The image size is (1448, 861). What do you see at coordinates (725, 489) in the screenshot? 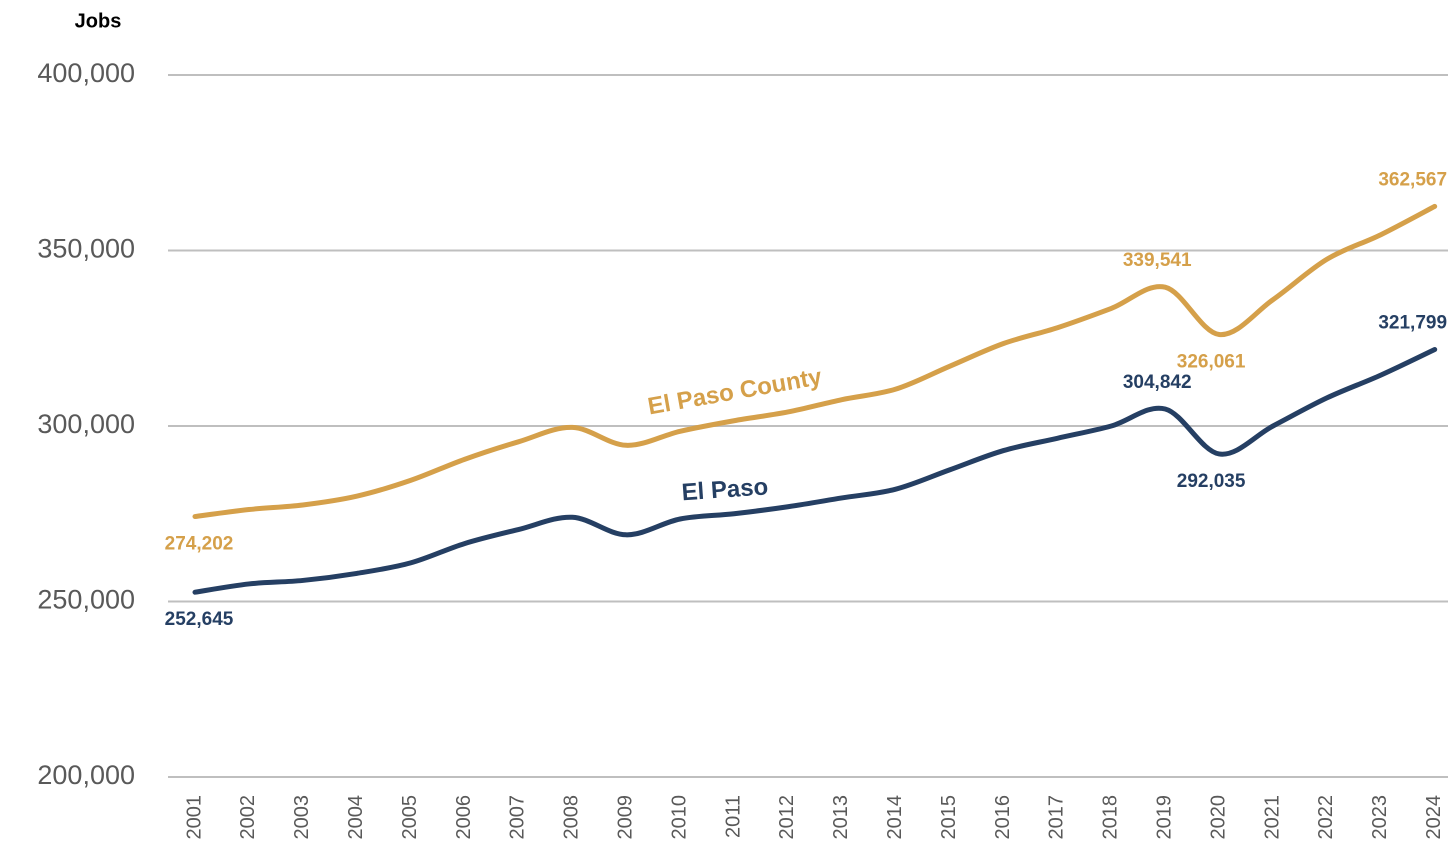
I see `series-label: El Paso` at bounding box center [725, 489].